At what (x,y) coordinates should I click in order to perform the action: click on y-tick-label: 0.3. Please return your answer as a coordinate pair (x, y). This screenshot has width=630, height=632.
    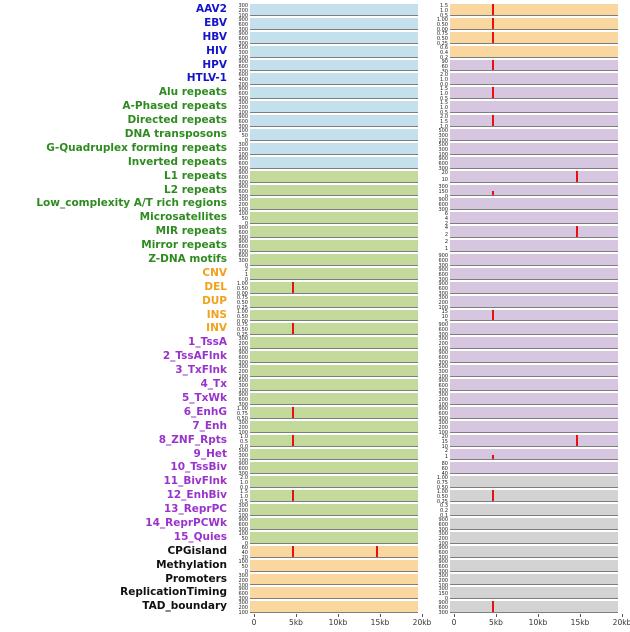
    Looking at the image, I should click on (444, 506).